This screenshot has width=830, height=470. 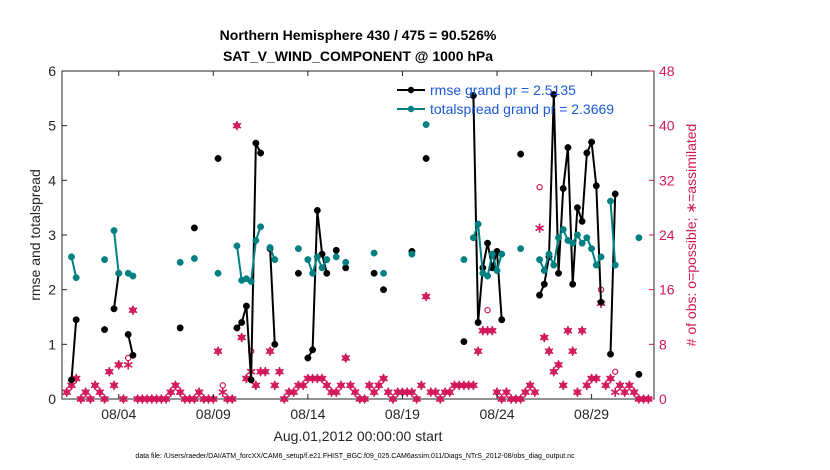 I want to click on y-axis-right-label: # of obs: o=possible; ∗=assimilated, so click(x=691, y=235).